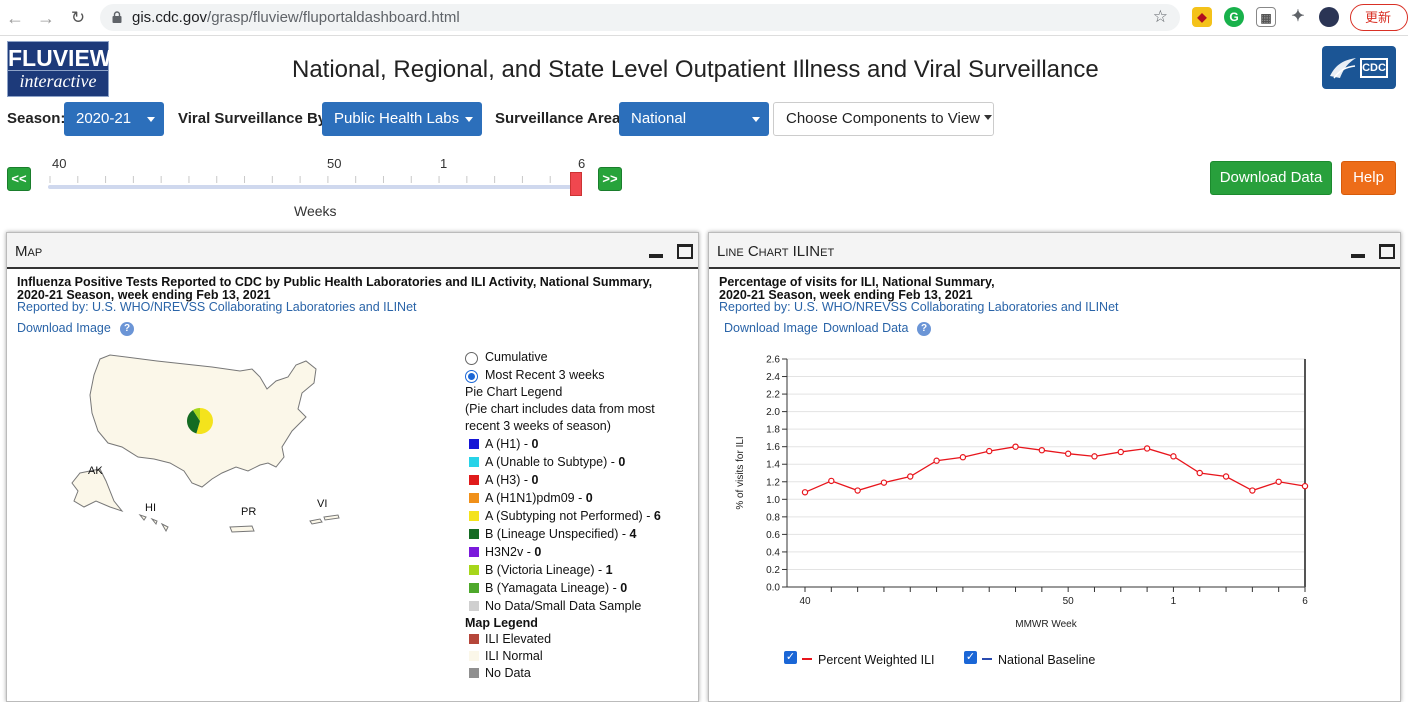  What do you see at coordinates (1047, 660) in the screenshot?
I see `legend-national-baseline-text: National Baseline` at bounding box center [1047, 660].